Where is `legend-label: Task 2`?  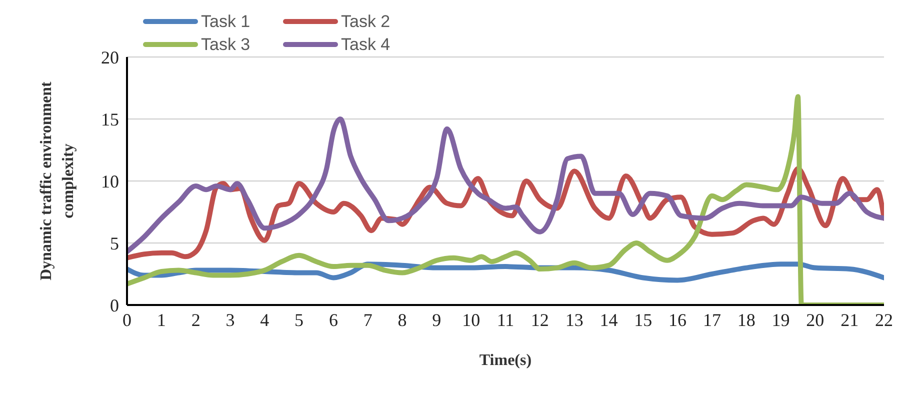 legend-label: Task 2 is located at coordinates (365, 22).